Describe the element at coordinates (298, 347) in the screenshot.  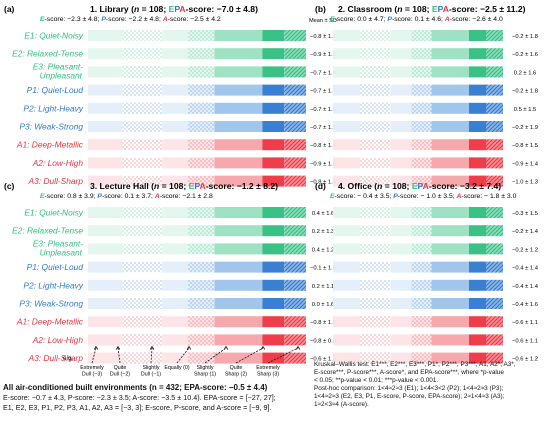
I see `arrow-head` at that location.